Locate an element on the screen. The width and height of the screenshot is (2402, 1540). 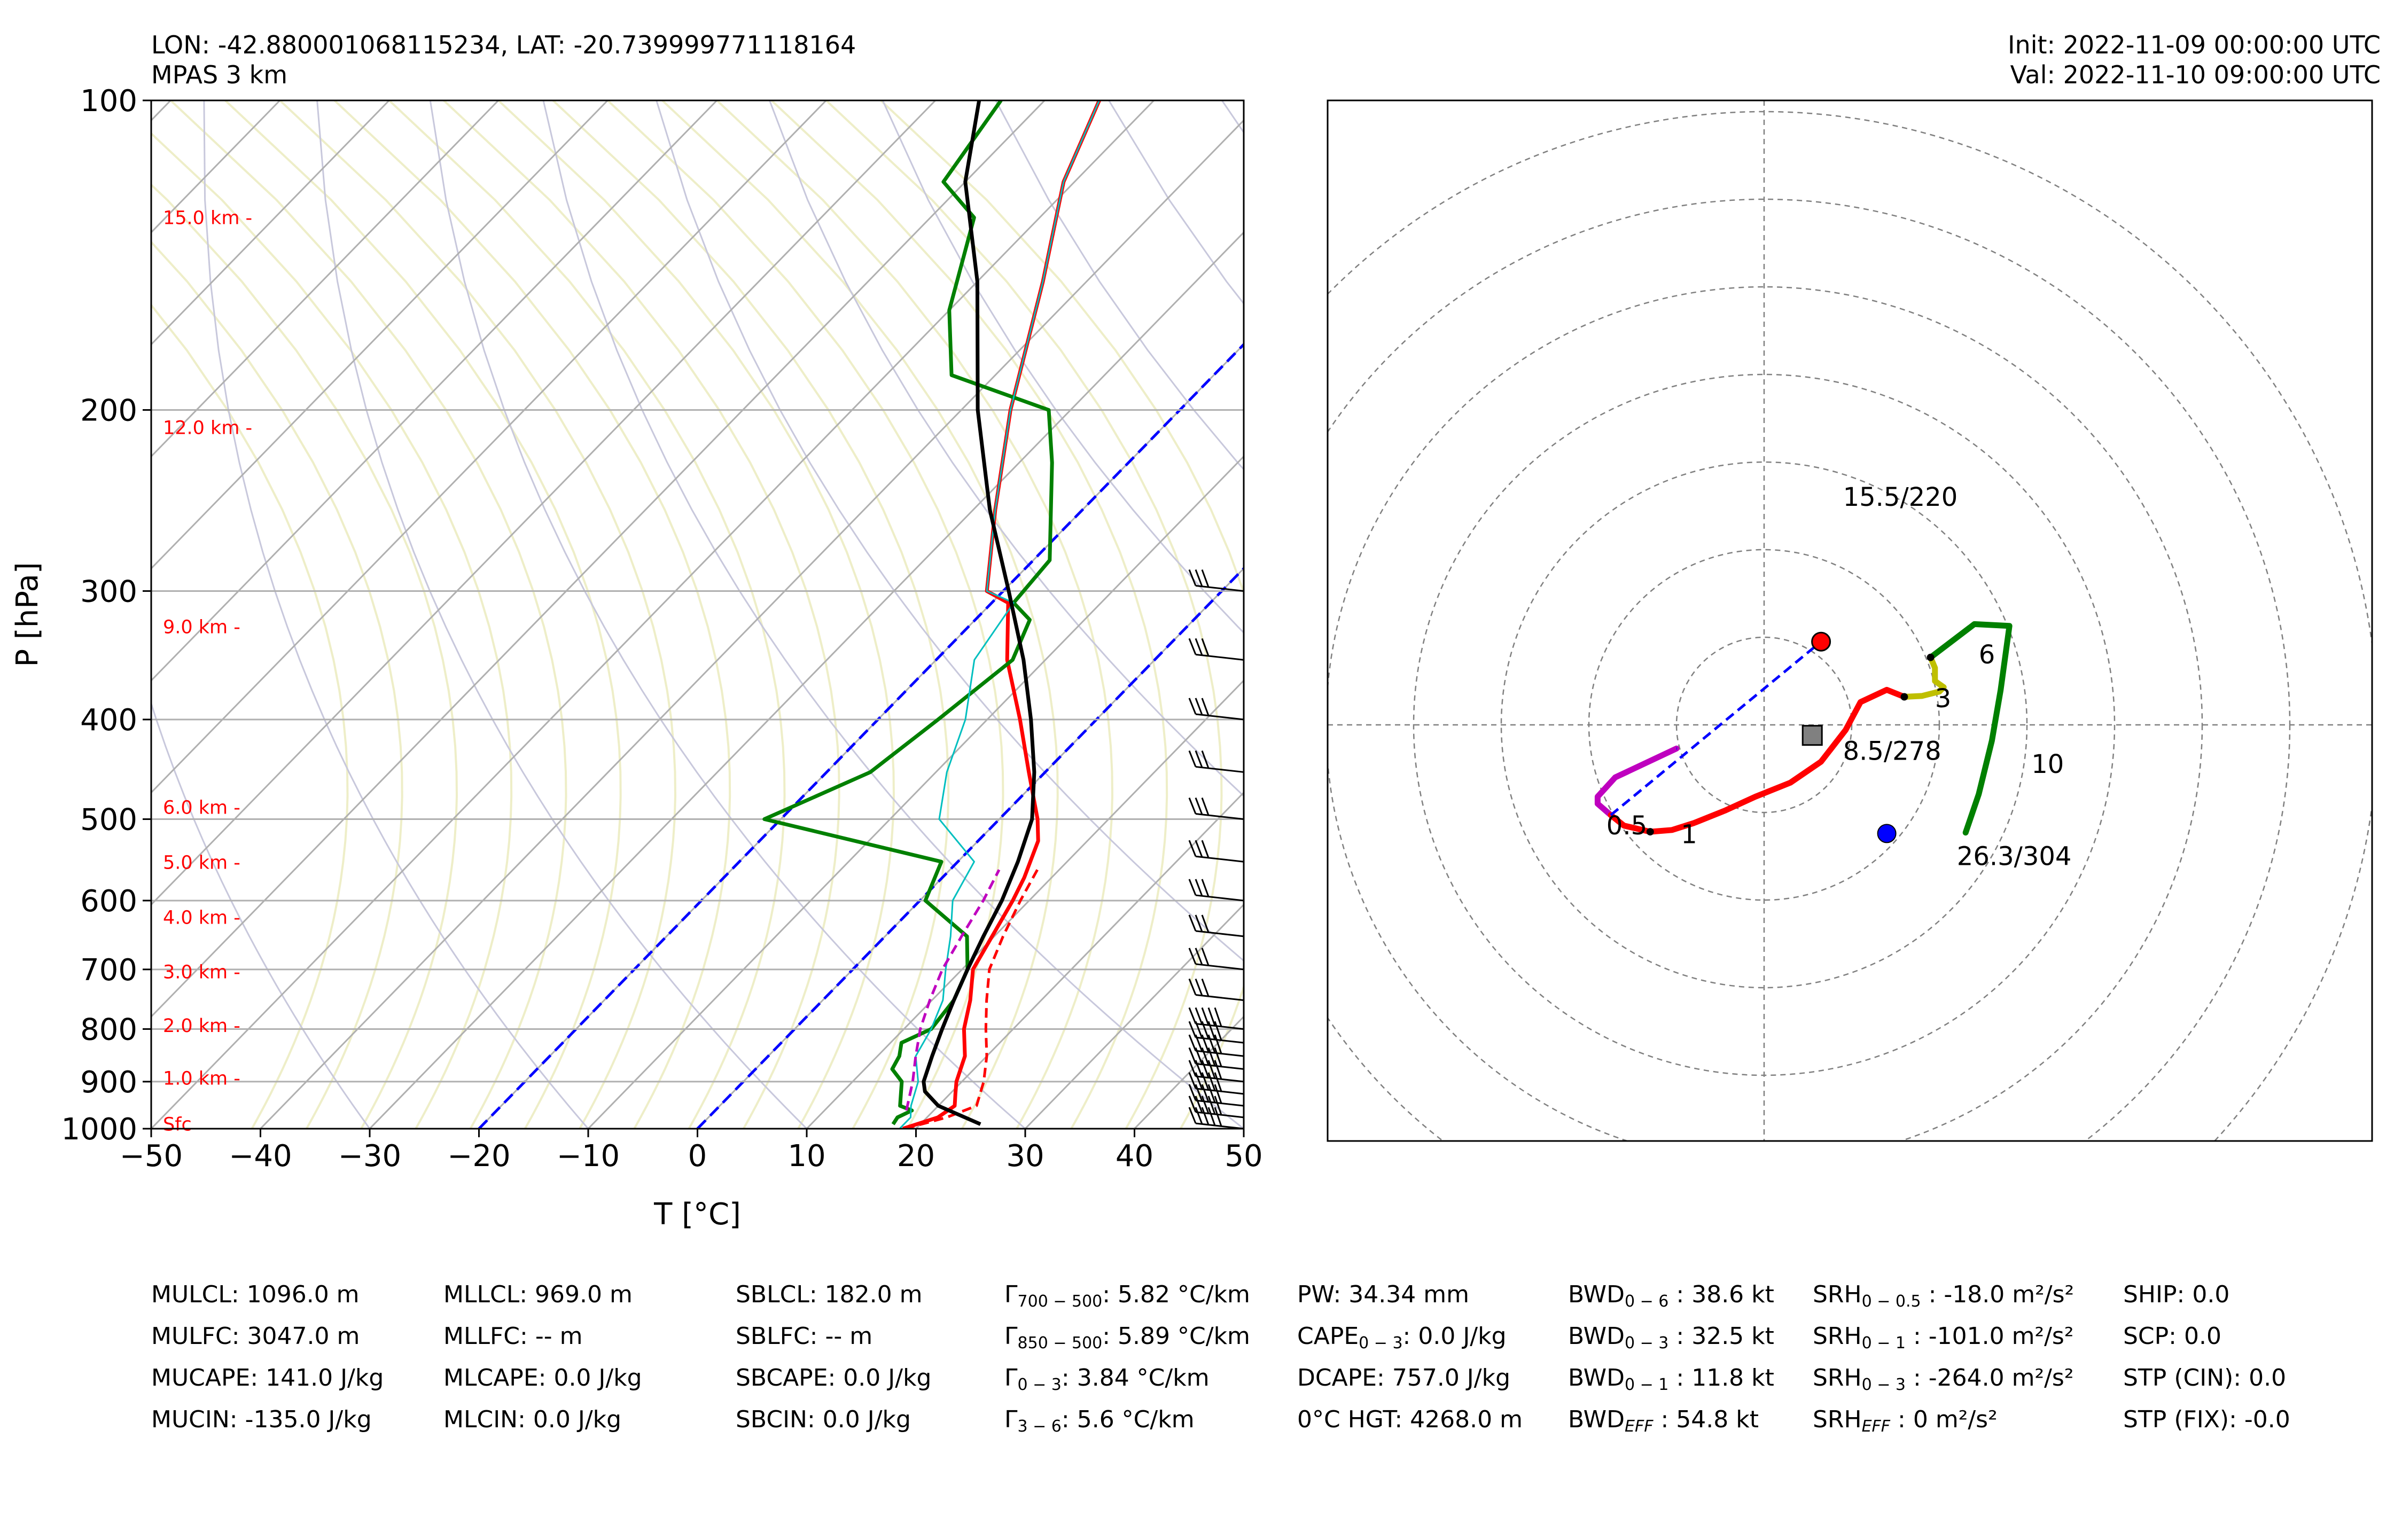
wind-barbs is located at coordinates (1216, 849).